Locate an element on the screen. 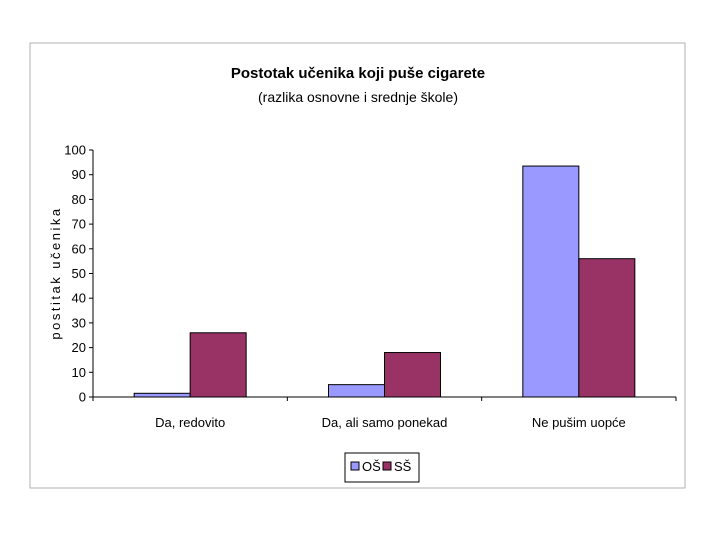  y-tick-label: 70 is located at coordinates (79, 224).